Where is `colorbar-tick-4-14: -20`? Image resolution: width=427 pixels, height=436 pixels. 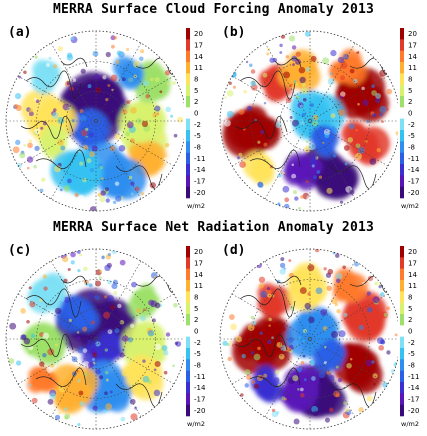
colorbar-tick-4-14: -20 is located at coordinates (413, 411).